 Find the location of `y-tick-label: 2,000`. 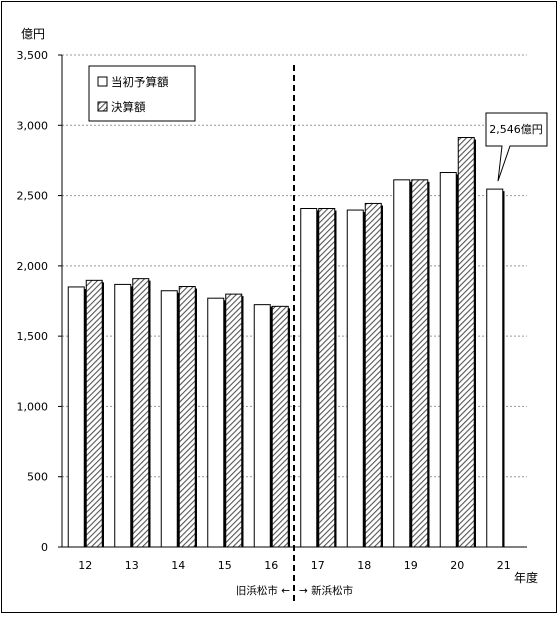

y-tick-label: 2,000 is located at coordinates (33, 266).